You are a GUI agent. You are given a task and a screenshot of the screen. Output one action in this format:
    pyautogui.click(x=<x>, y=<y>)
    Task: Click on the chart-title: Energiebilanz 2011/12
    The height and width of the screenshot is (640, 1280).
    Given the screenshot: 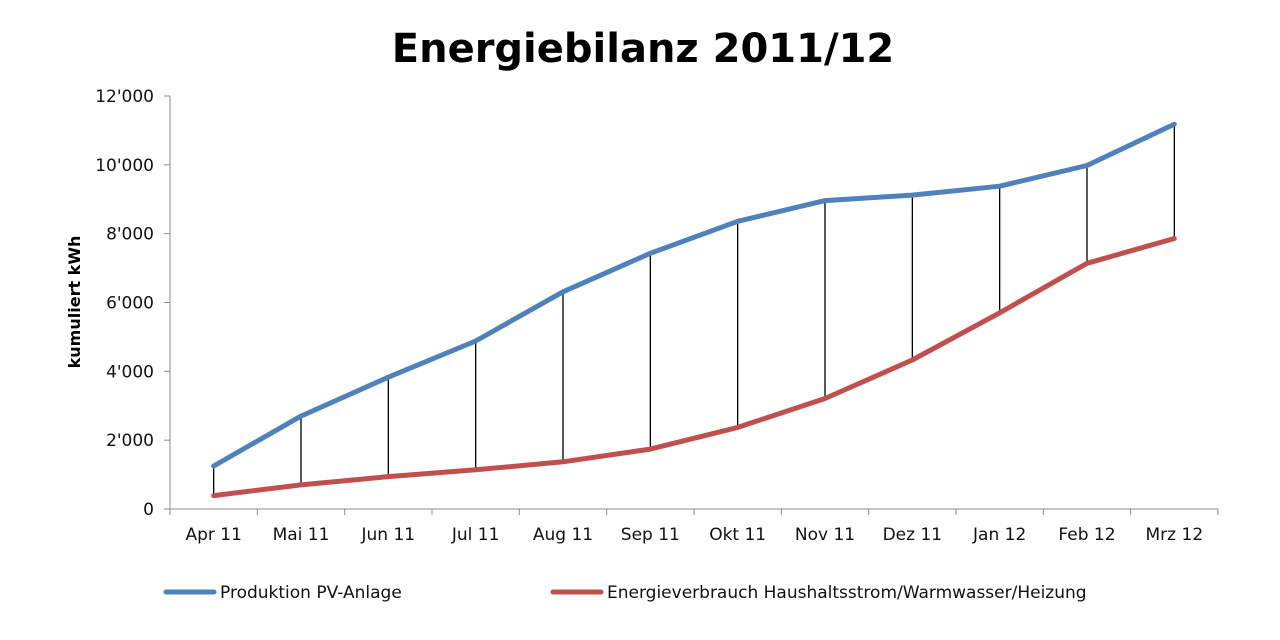 What is the action you would take?
    pyautogui.click(x=643, y=49)
    